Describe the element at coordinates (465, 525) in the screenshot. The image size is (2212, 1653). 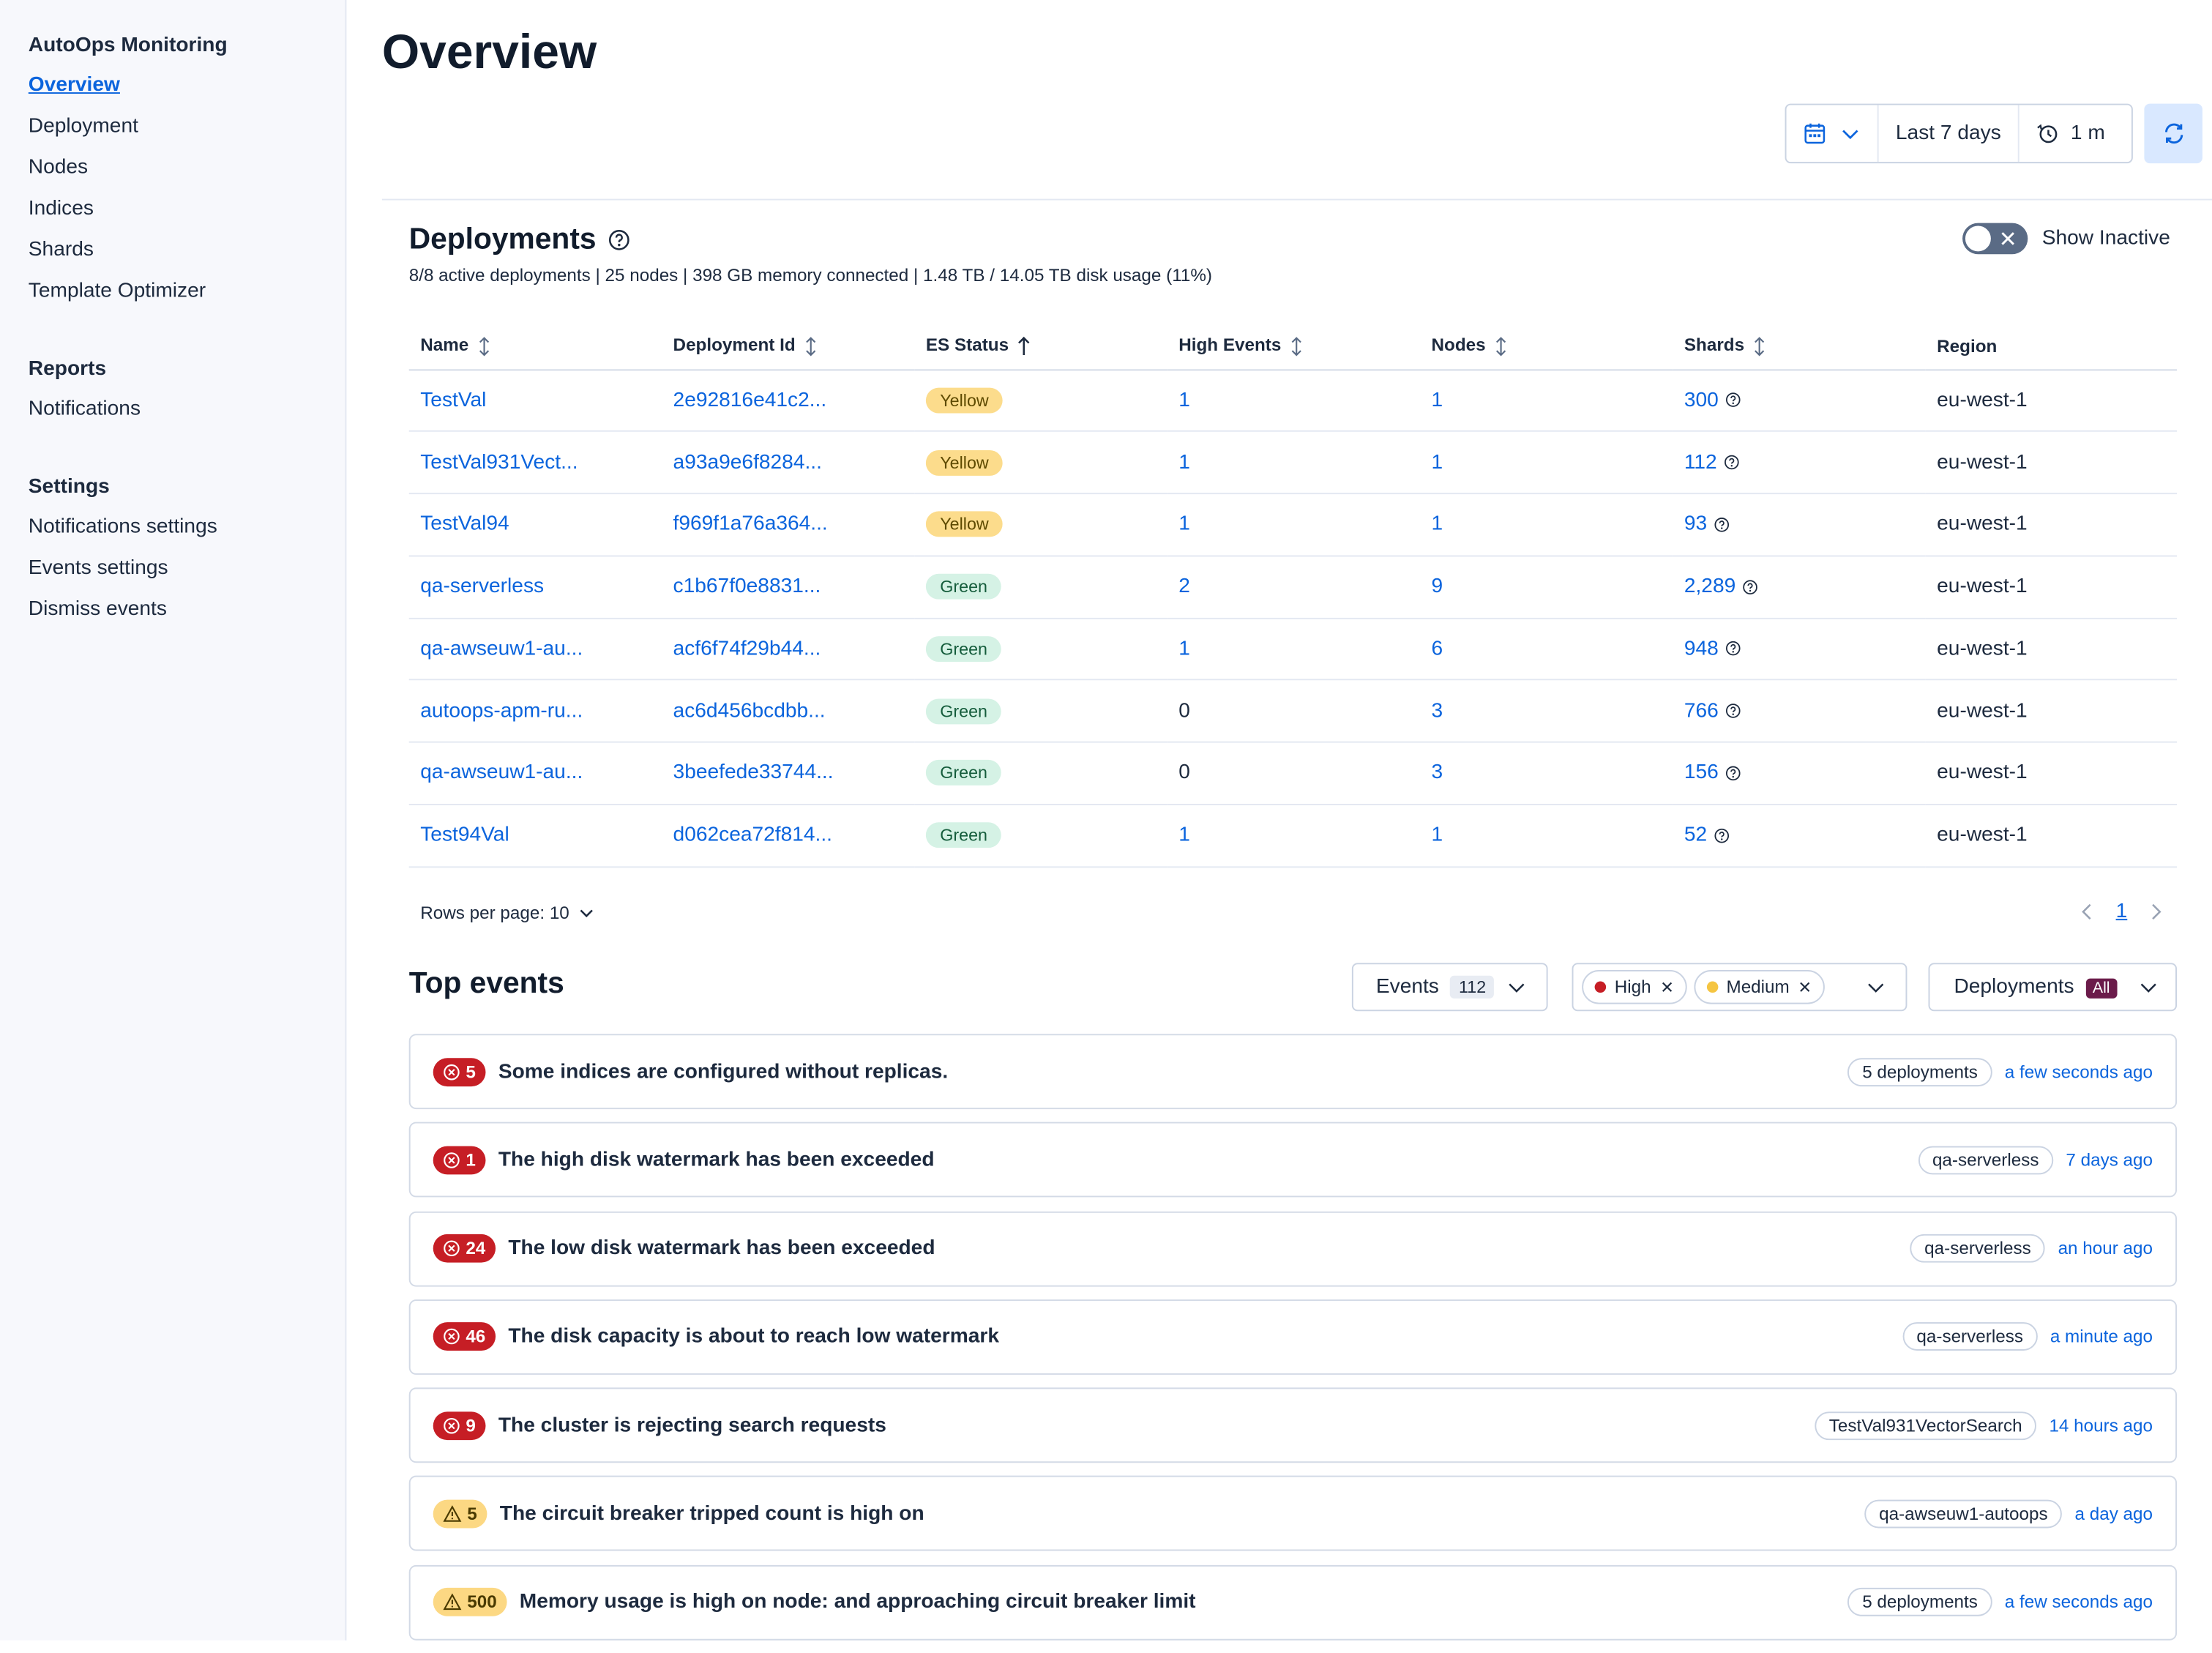
I see `deployment-name-link: TestVal94` at that location.